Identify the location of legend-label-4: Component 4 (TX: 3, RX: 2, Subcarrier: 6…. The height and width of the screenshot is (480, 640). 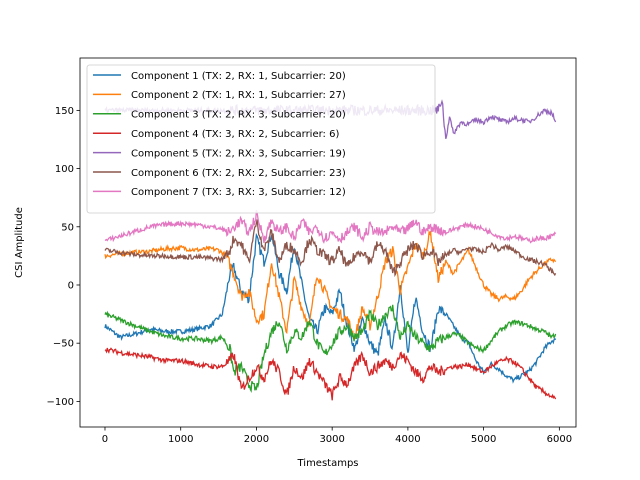
(235, 134).